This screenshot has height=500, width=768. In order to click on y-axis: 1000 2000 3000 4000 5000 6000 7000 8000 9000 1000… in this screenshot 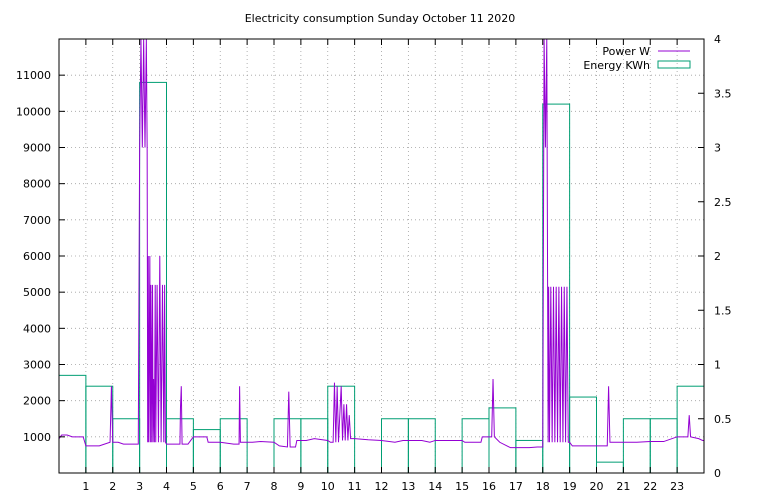, I will do `click(40, 256)`.